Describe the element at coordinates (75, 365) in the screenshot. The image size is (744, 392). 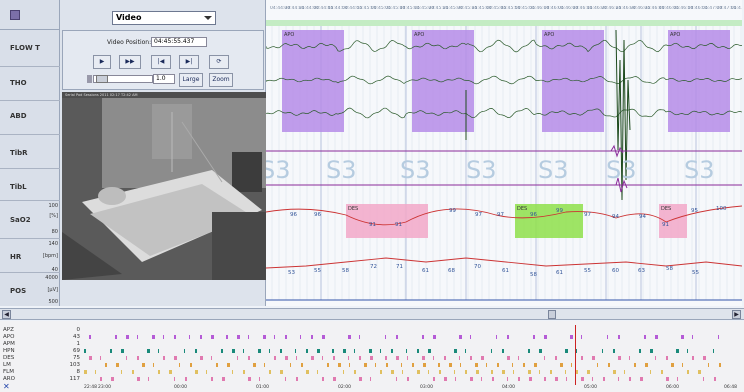
I see `event-row-count: 103` at that location.